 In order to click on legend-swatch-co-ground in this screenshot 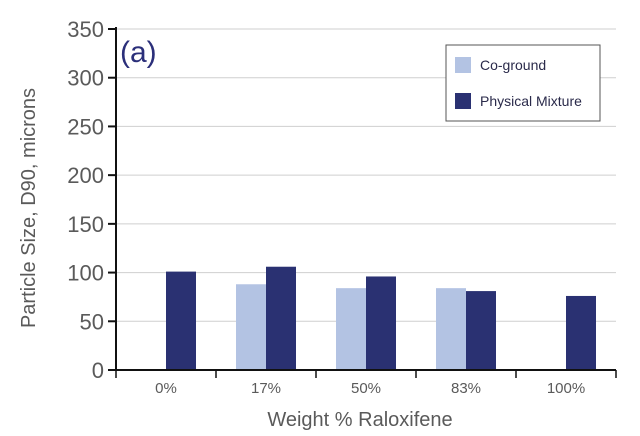, I will do `click(463, 65)`.